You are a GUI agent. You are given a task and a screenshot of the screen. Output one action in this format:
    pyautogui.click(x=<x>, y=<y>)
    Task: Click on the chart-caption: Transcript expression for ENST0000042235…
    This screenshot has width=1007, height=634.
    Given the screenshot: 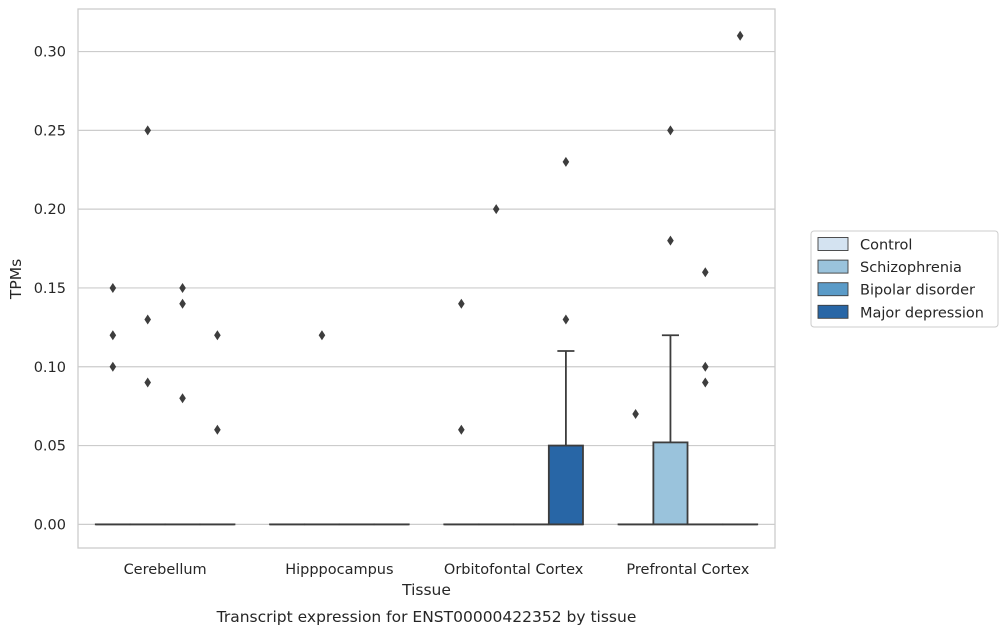 What is the action you would take?
    pyautogui.click(x=426, y=617)
    